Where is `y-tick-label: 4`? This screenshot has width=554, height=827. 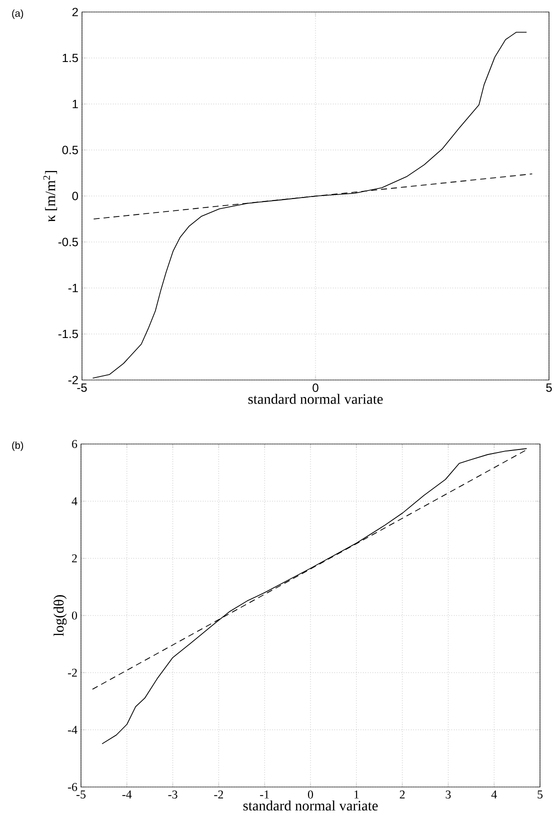 y-tick-label: 4 is located at coordinates (75, 501).